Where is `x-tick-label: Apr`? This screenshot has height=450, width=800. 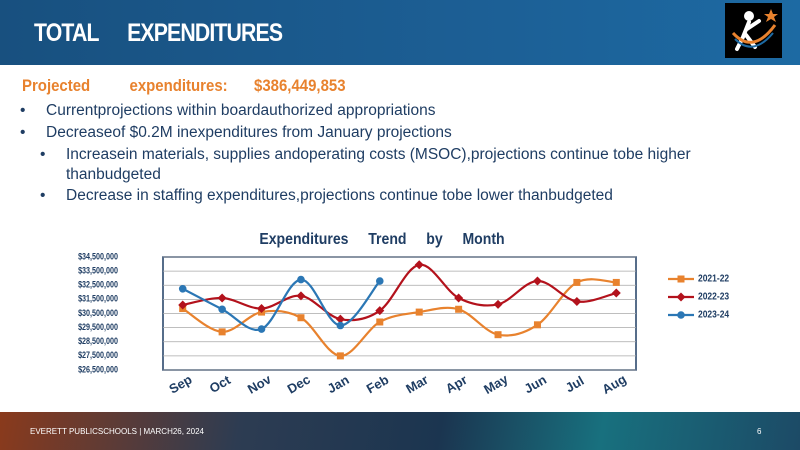 x-tick-label: Apr is located at coordinates (456, 384).